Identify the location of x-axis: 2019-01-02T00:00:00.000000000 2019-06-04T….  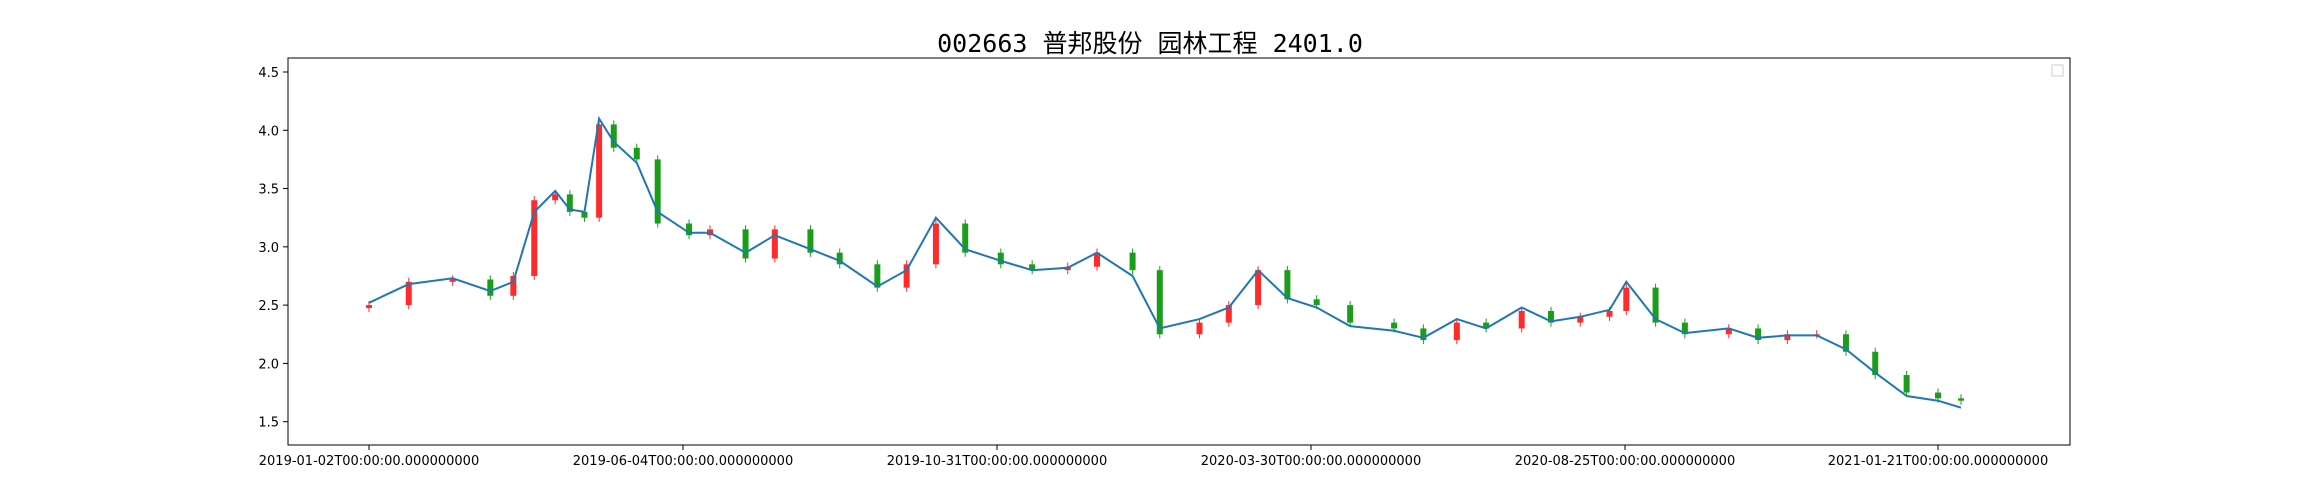
(1153, 457).